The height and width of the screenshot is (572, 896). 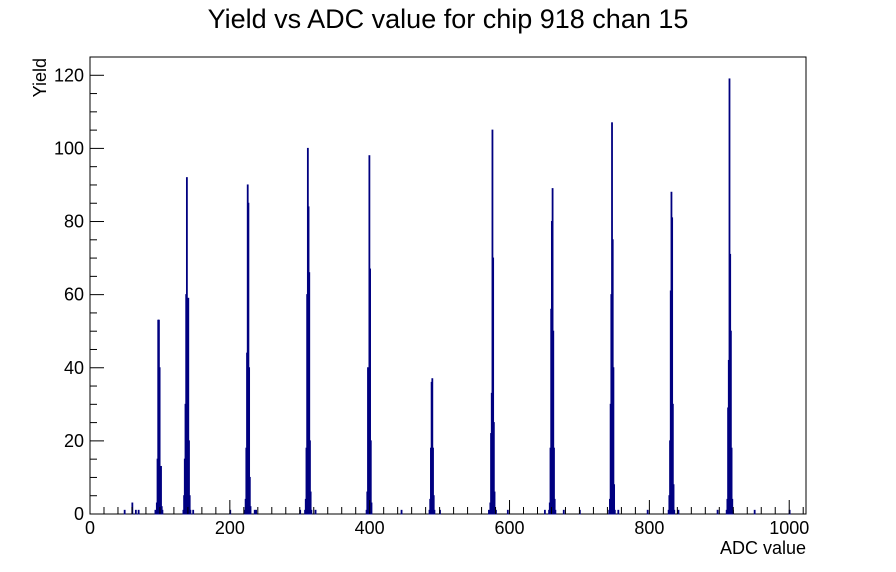 What do you see at coordinates (510, 528) in the screenshot?
I see `x-tick-label: 600` at bounding box center [510, 528].